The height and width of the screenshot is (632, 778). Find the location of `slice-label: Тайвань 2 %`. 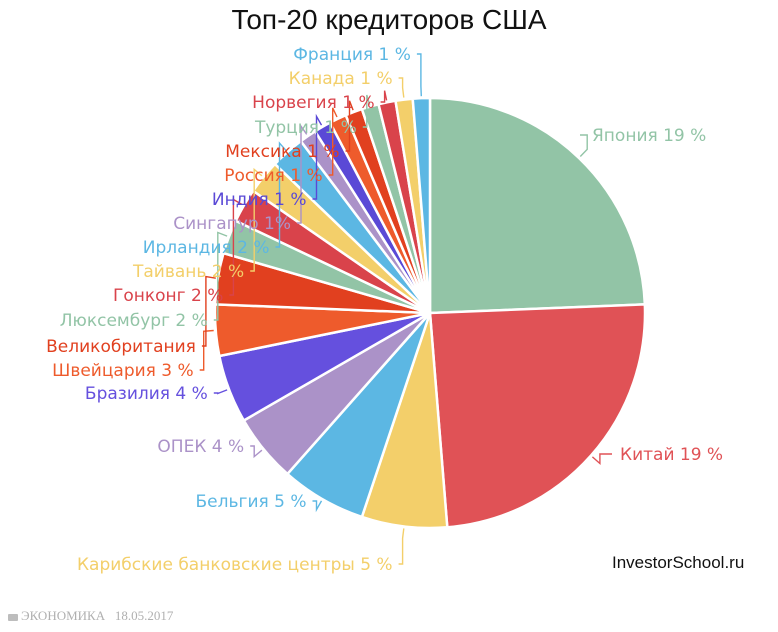

slice-label: Тайвань 2 % is located at coordinates (188, 272).